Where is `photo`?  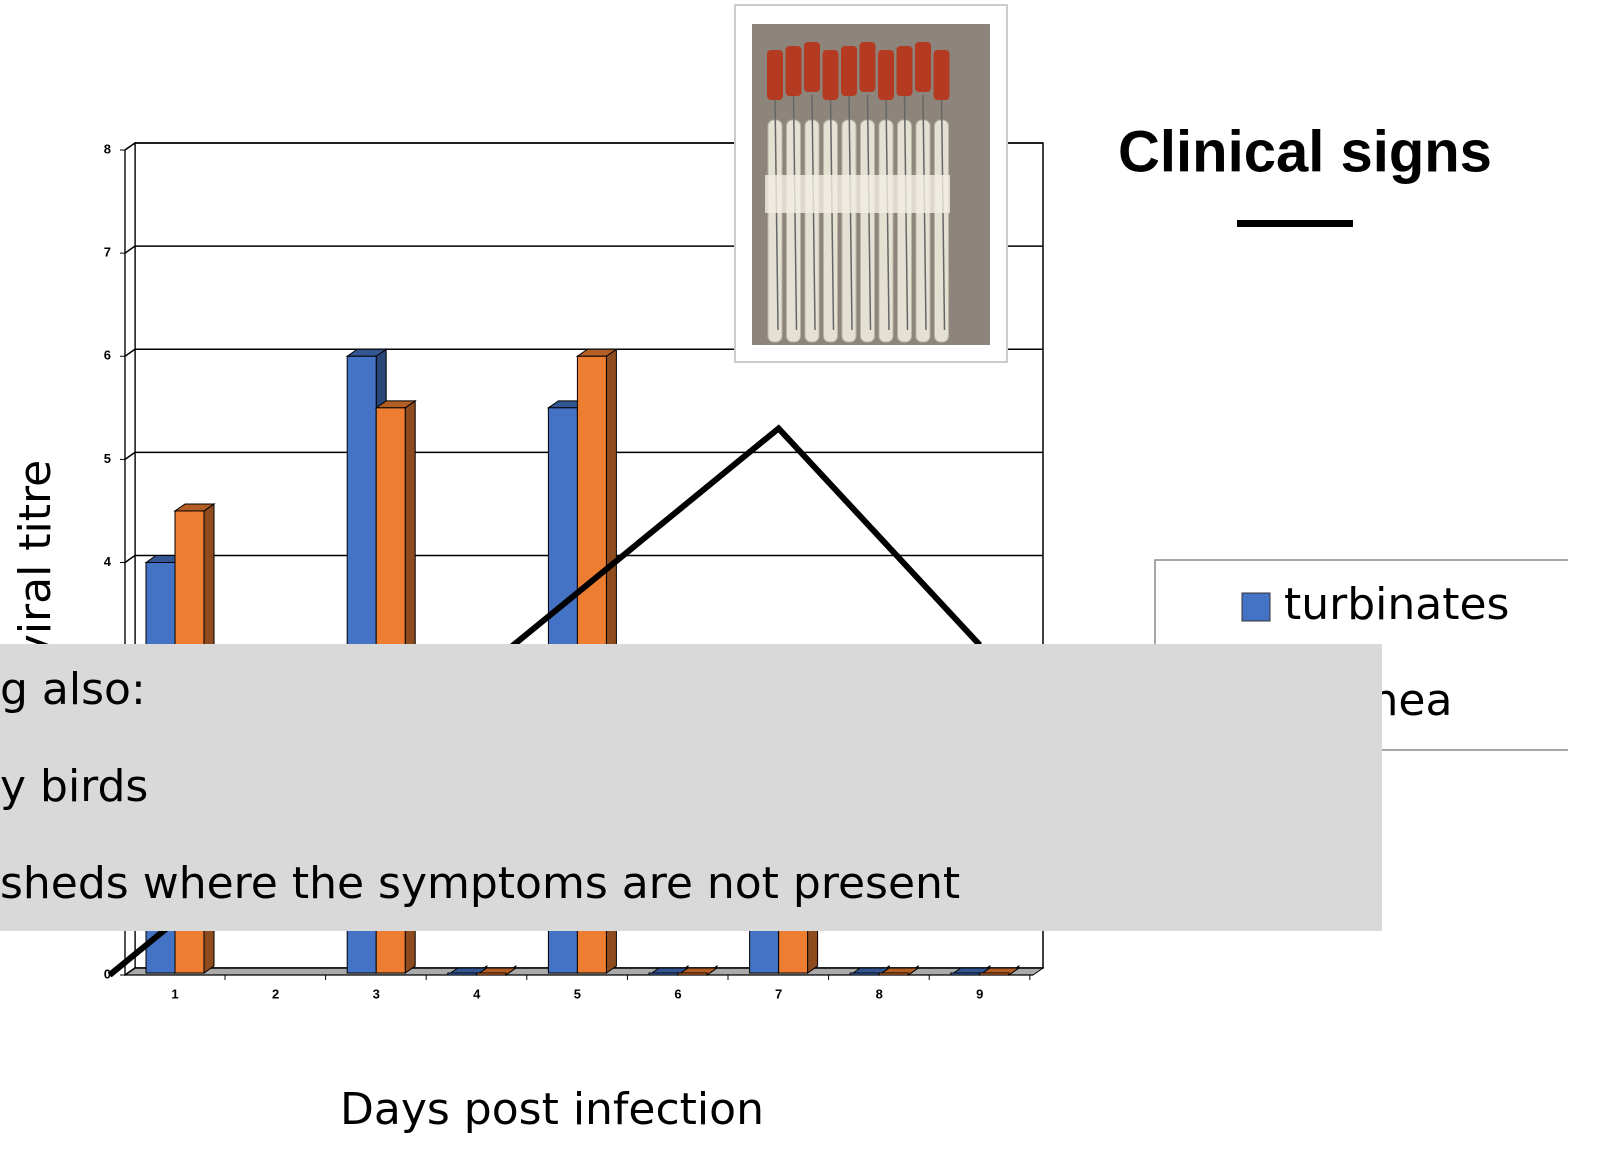 photo is located at coordinates (871, 183).